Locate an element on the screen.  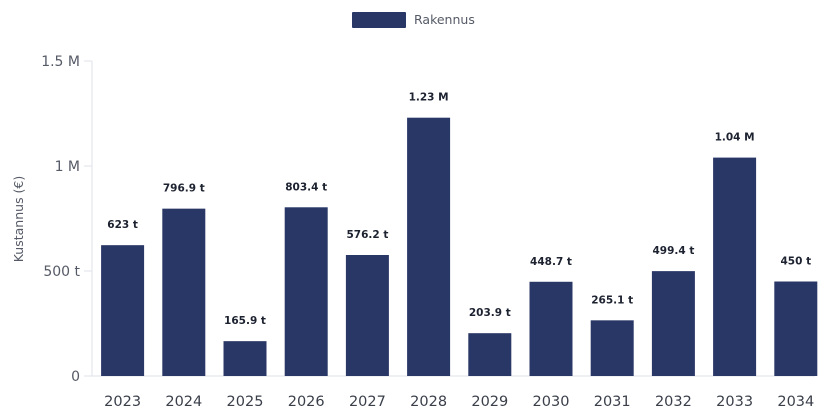
x-tick-label-2031: 2031 is located at coordinates (612, 401).